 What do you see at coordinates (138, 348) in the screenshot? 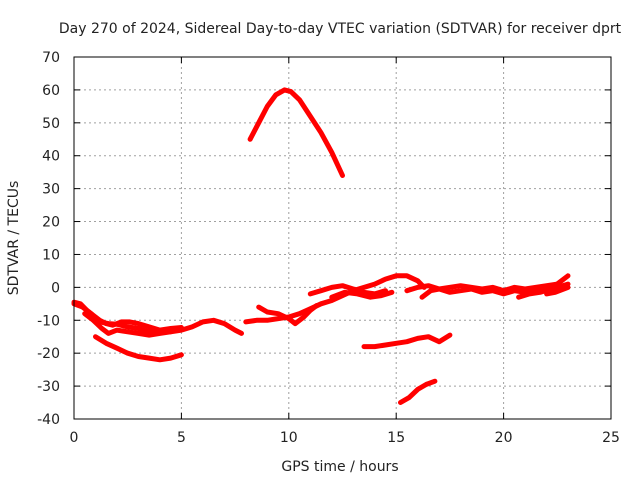
I see `series-arc-lower-early` at bounding box center [138, 348].